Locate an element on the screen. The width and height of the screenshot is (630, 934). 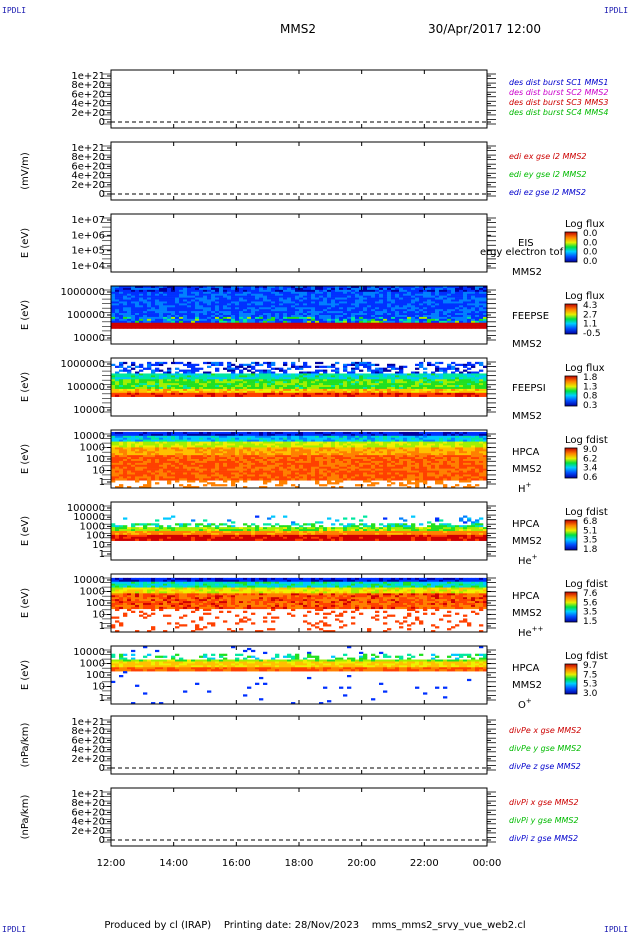
ylabel-eis: E (eV) is located at coordinates (25, 243).